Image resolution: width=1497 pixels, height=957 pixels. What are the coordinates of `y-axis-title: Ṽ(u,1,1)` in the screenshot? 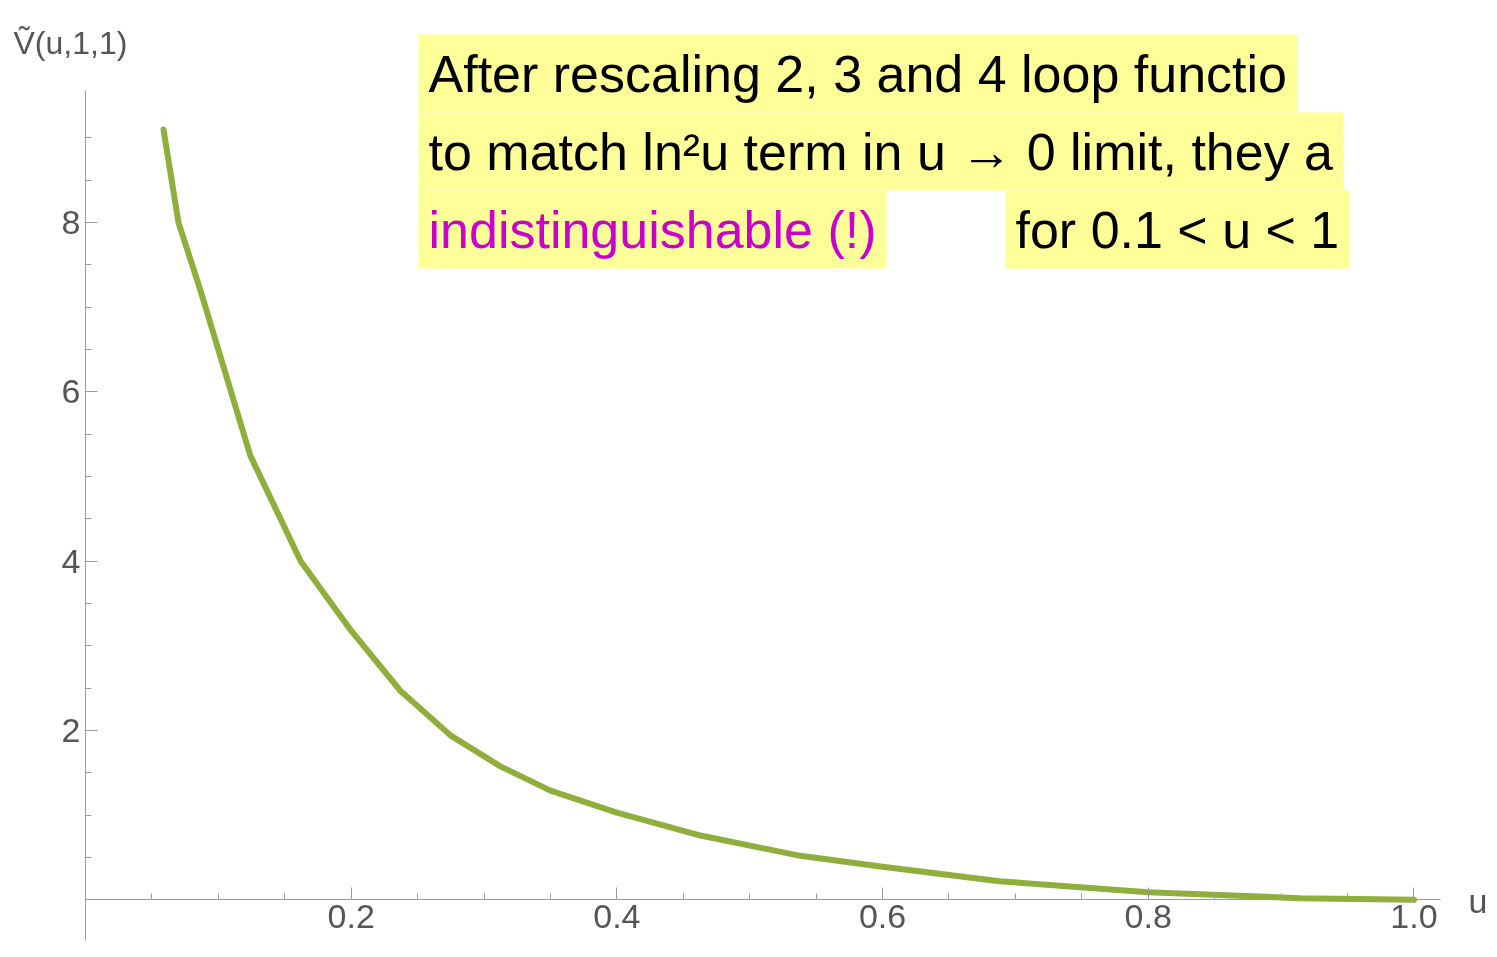 It's located at (70, 42).